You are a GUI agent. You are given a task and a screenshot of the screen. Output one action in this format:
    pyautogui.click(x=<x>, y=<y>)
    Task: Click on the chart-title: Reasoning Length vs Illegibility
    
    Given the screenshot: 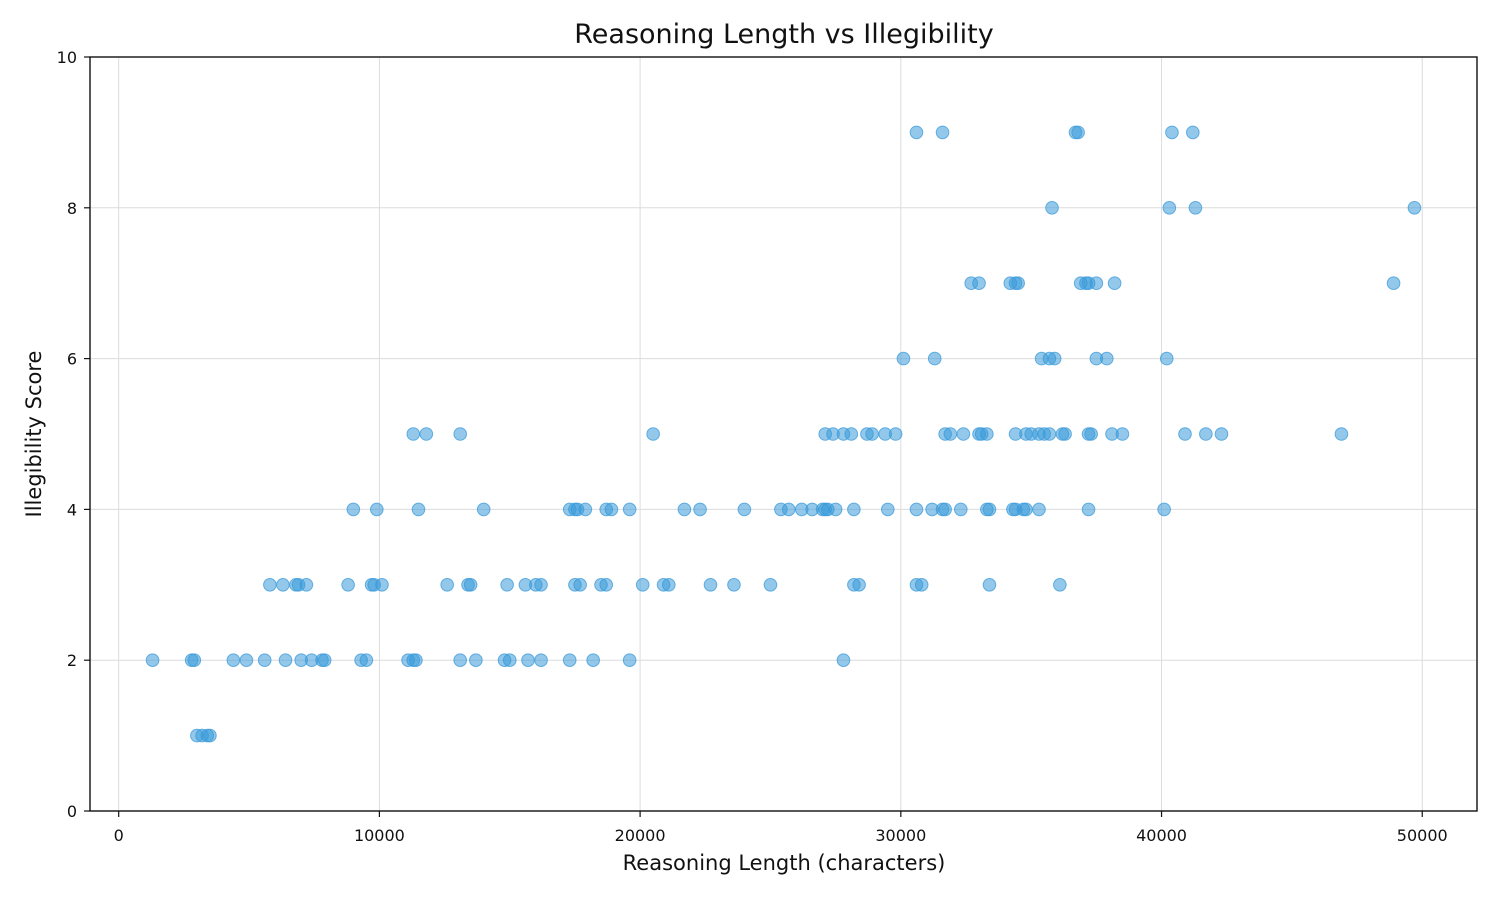 What is the action you would take?
    pyautogui.click(x=784, y=34)
    